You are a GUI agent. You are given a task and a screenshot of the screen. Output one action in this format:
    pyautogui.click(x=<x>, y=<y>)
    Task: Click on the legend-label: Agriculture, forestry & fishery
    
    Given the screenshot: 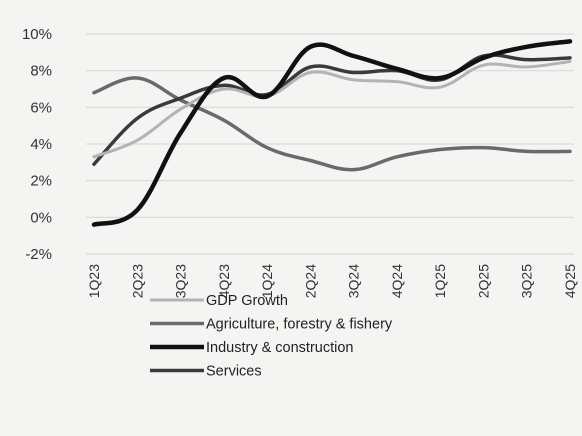 What is the action you would take?
    pyautogui.click(x=299, y=325)
    